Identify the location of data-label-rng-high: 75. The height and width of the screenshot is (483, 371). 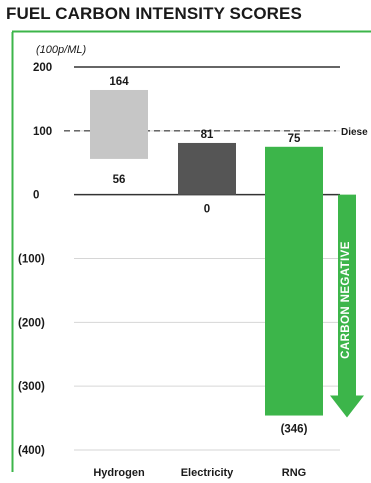
(294, 139).